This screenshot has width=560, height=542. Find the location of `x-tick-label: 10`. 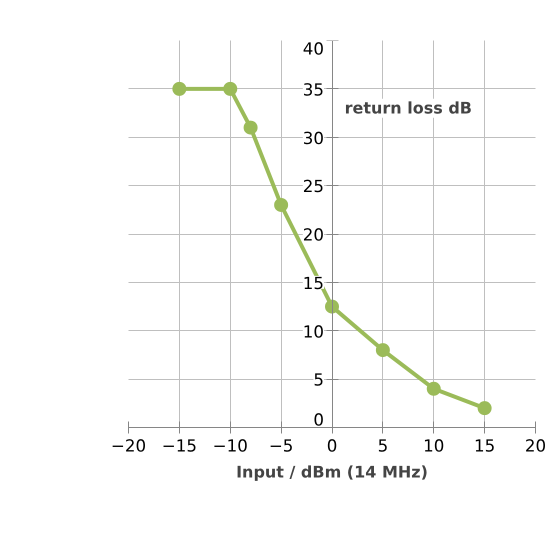

x-tick-label: 10 is located at coordinates (433, 446).